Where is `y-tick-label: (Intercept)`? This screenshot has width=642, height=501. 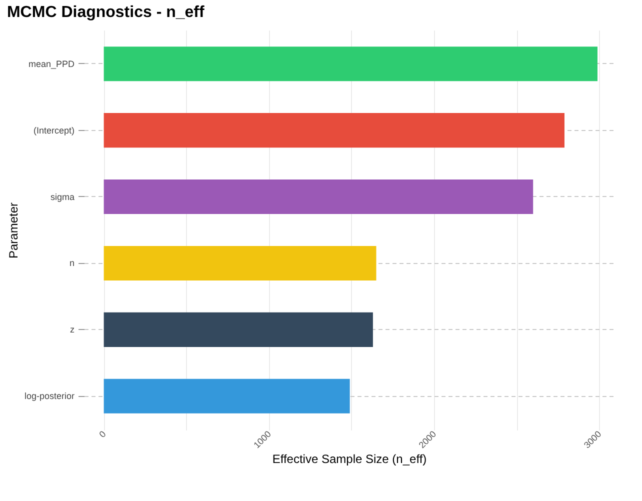 y-tick-label: (Intercept) is located at coordinates (53, 130).